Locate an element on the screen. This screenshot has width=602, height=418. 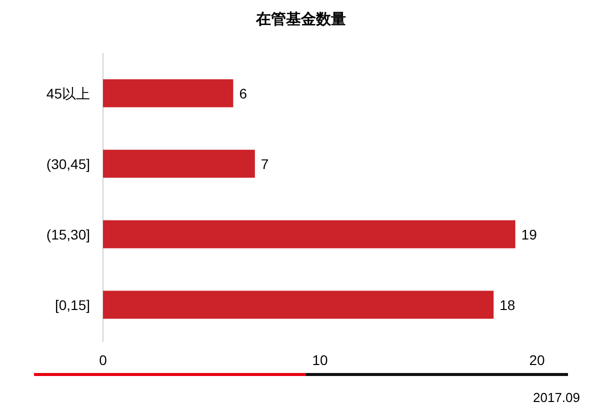
data-label: 6 is located at coordinates (243, 93).